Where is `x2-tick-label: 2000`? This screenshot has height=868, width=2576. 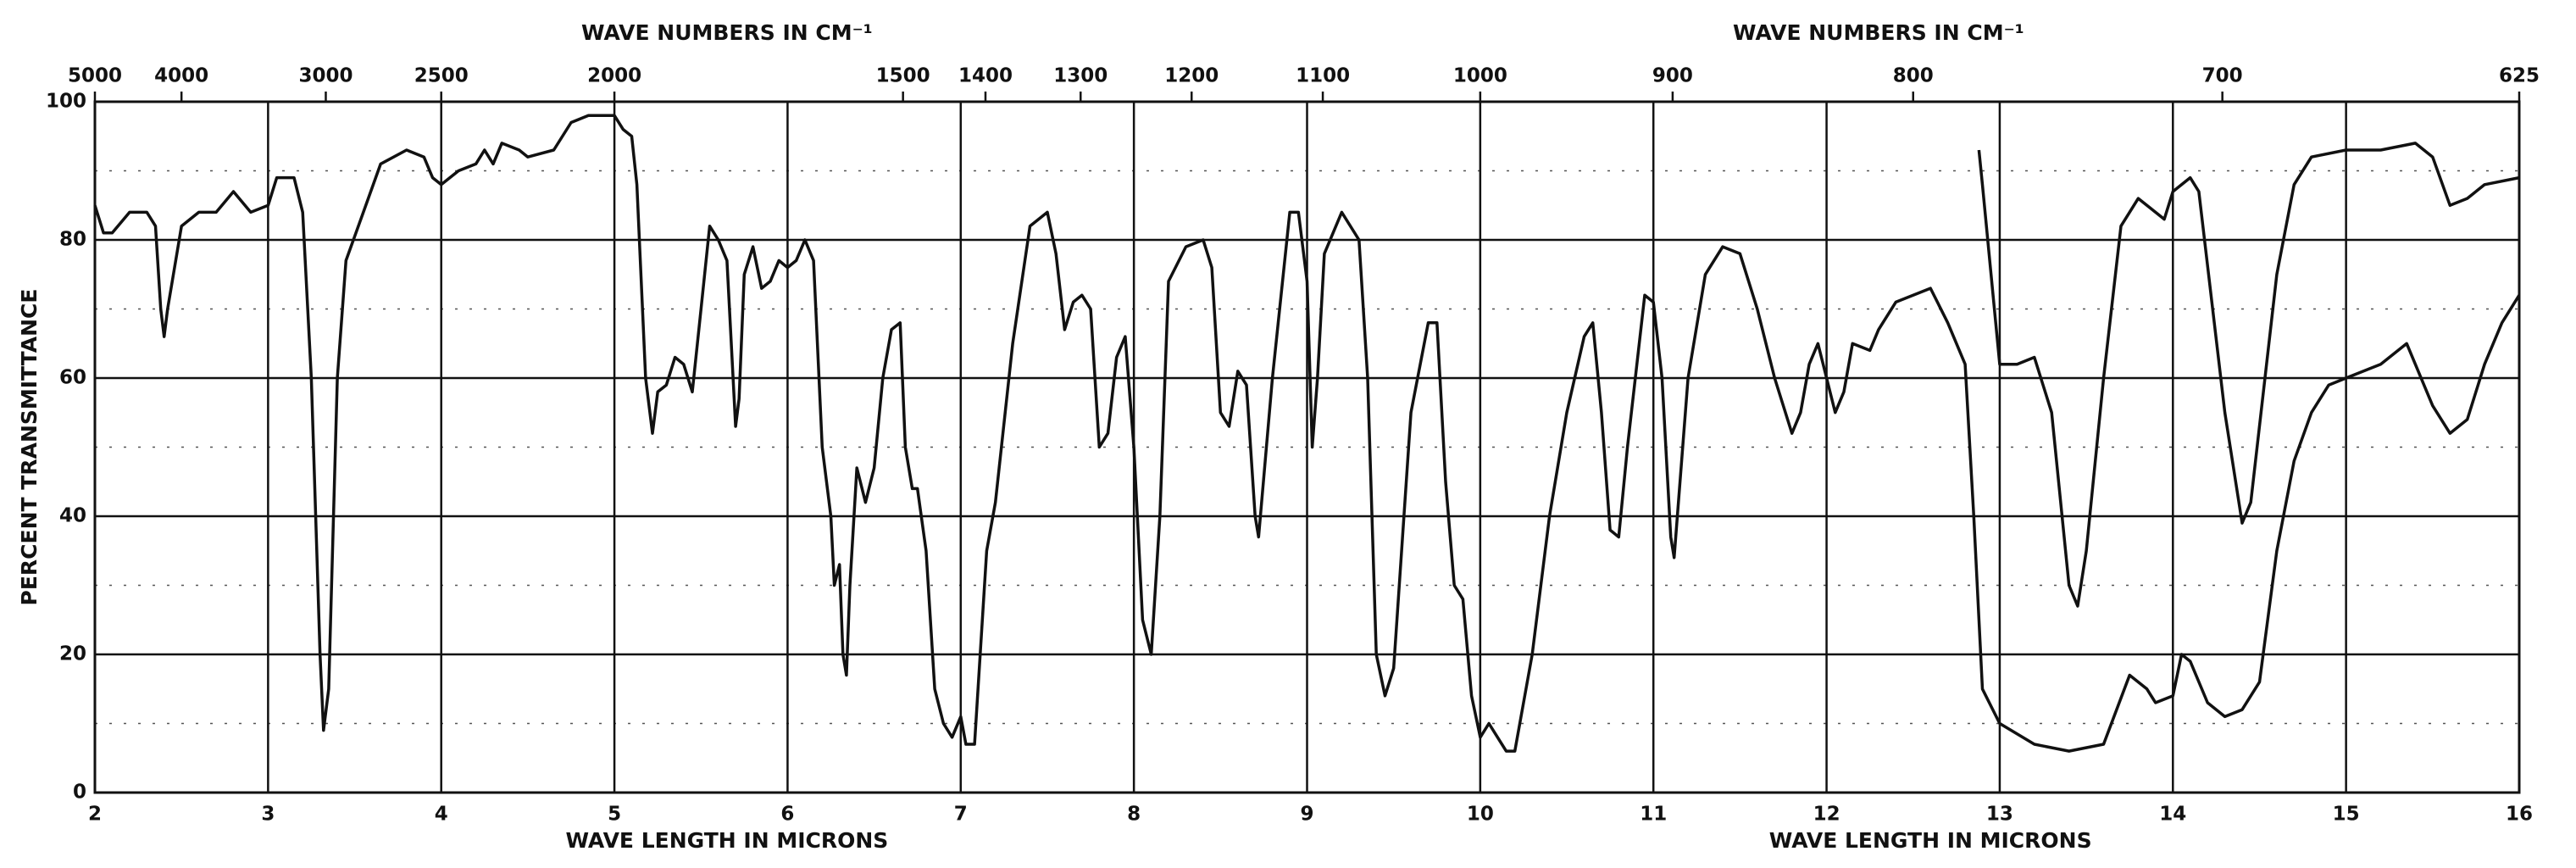
x2-tick-label: 2000 is located at coordinates (614, 76).